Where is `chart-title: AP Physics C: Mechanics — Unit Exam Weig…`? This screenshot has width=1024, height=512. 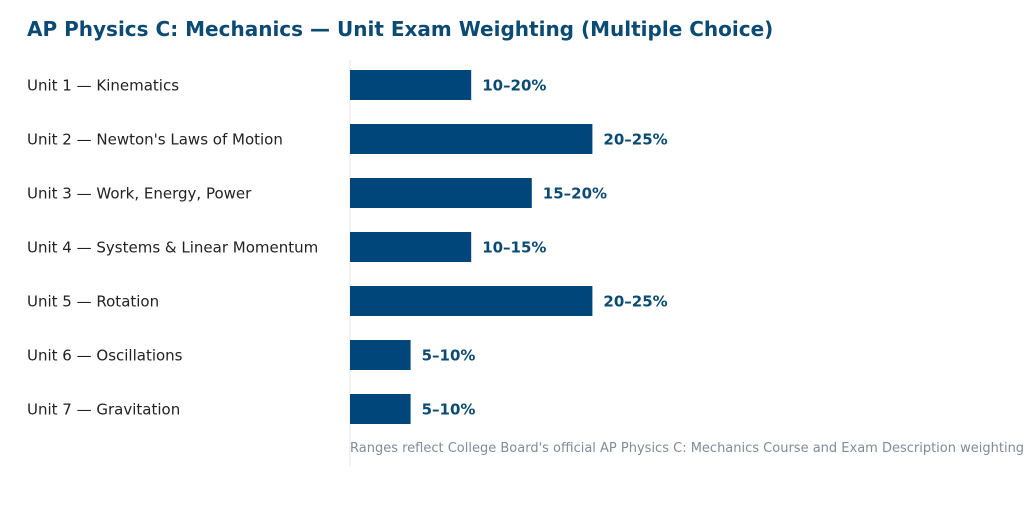 chart-title: AP Physics C: Mechanics — Unit Exam Weig… is located at coordinates (400, 29).